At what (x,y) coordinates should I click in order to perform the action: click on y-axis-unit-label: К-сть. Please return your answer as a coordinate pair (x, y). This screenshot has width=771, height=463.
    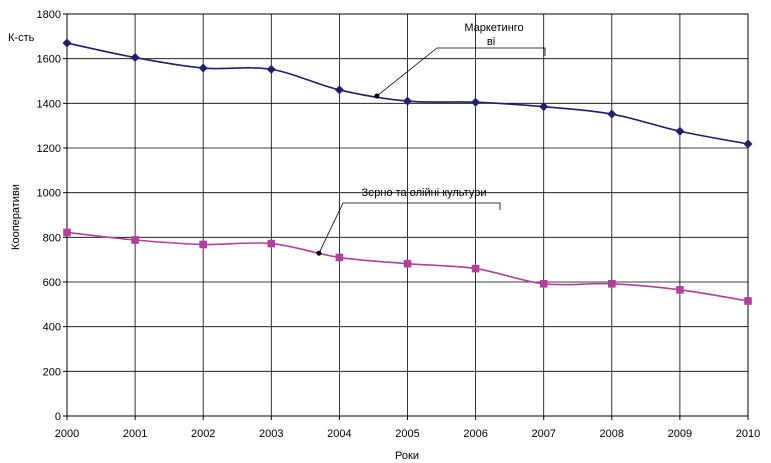
    Looking at the image, I should click on (21, 38).